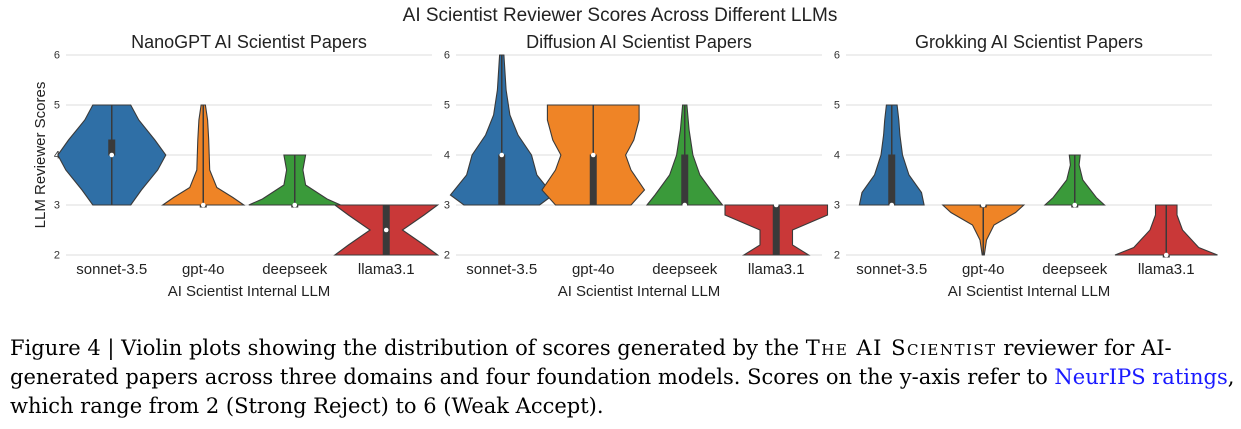 The width and height of the screenshot is (1241, 429). Describe the element at coordinates (901, 348) in the screenshot. I see `system-name: The AI Scientist` at that location.